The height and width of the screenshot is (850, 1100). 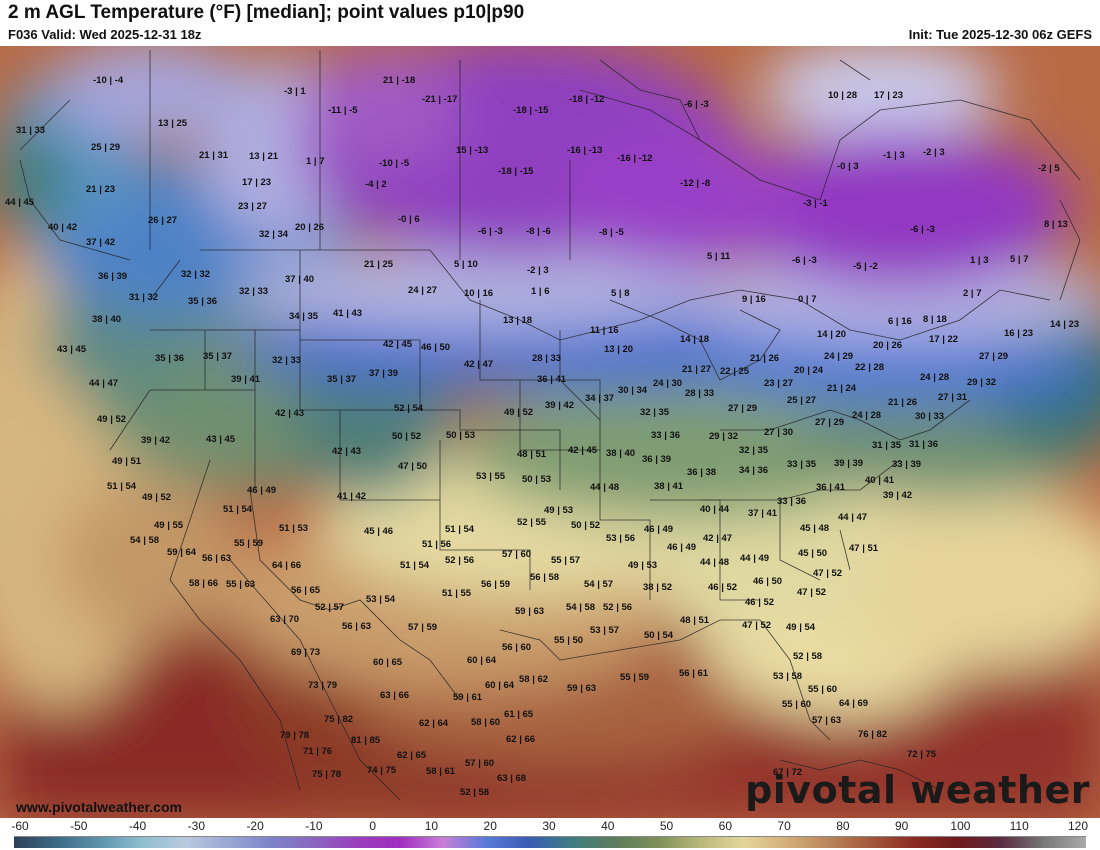 I want to click on point-value: 48 | 51, so click(x=695, y=620).